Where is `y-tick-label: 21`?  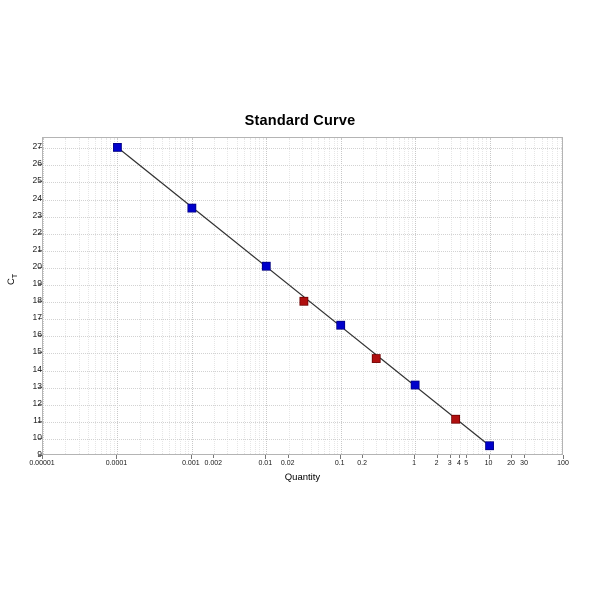 y-tick-label: 21 is located at coordinates (37, 248).